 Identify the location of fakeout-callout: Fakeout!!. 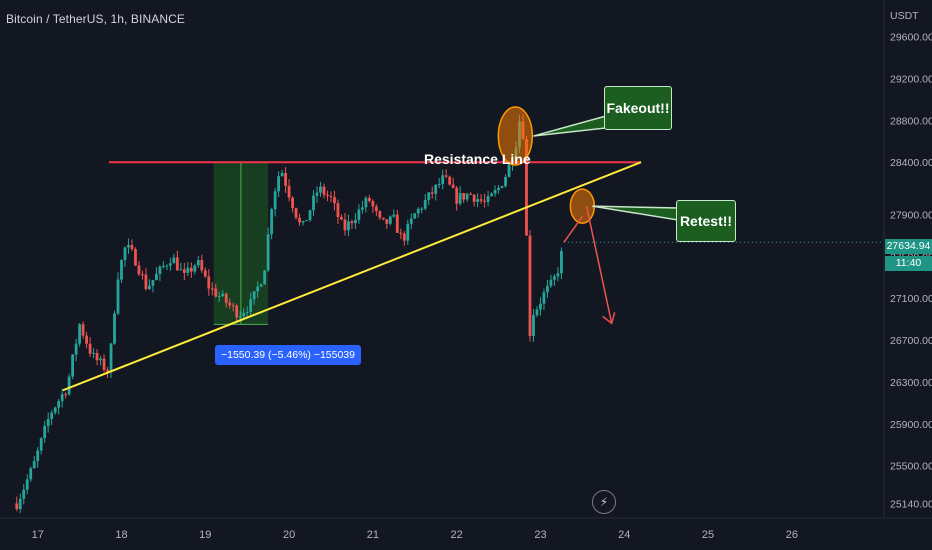
(638, 108).